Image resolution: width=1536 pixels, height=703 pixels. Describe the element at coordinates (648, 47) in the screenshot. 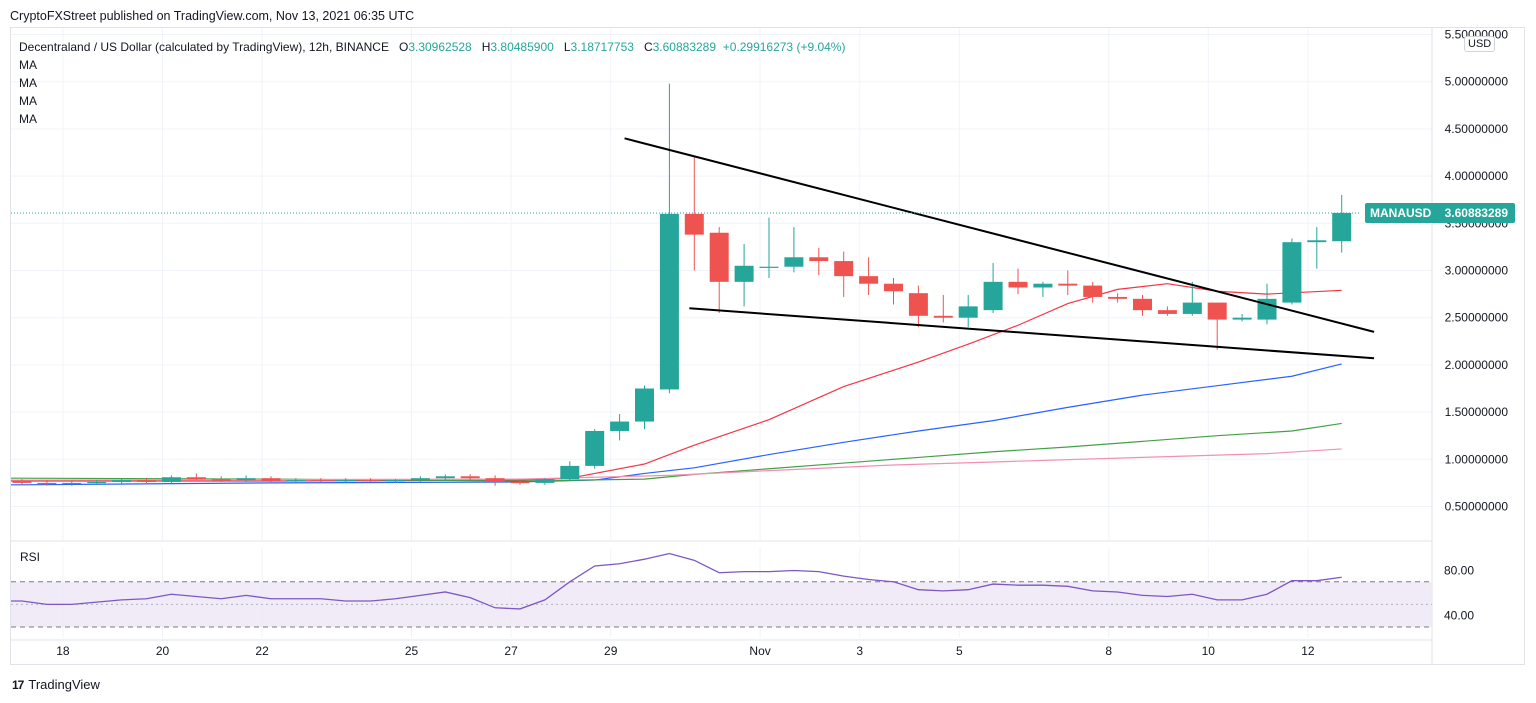

I see `close-label: C` at that location.